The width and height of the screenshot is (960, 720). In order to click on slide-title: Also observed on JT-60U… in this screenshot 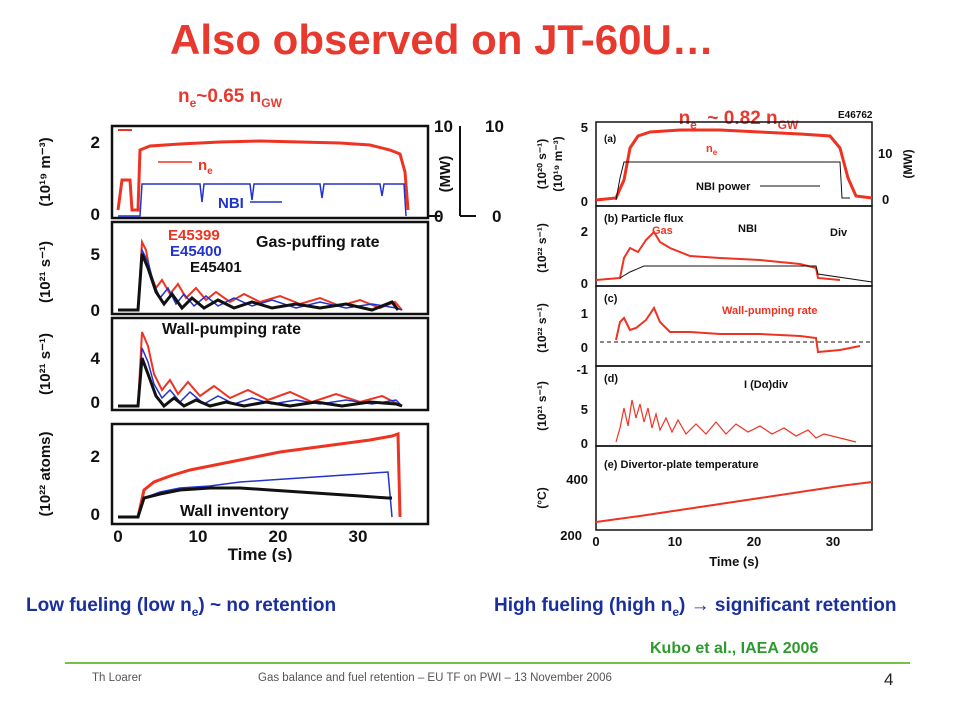, I will do `click(442, 39)`.